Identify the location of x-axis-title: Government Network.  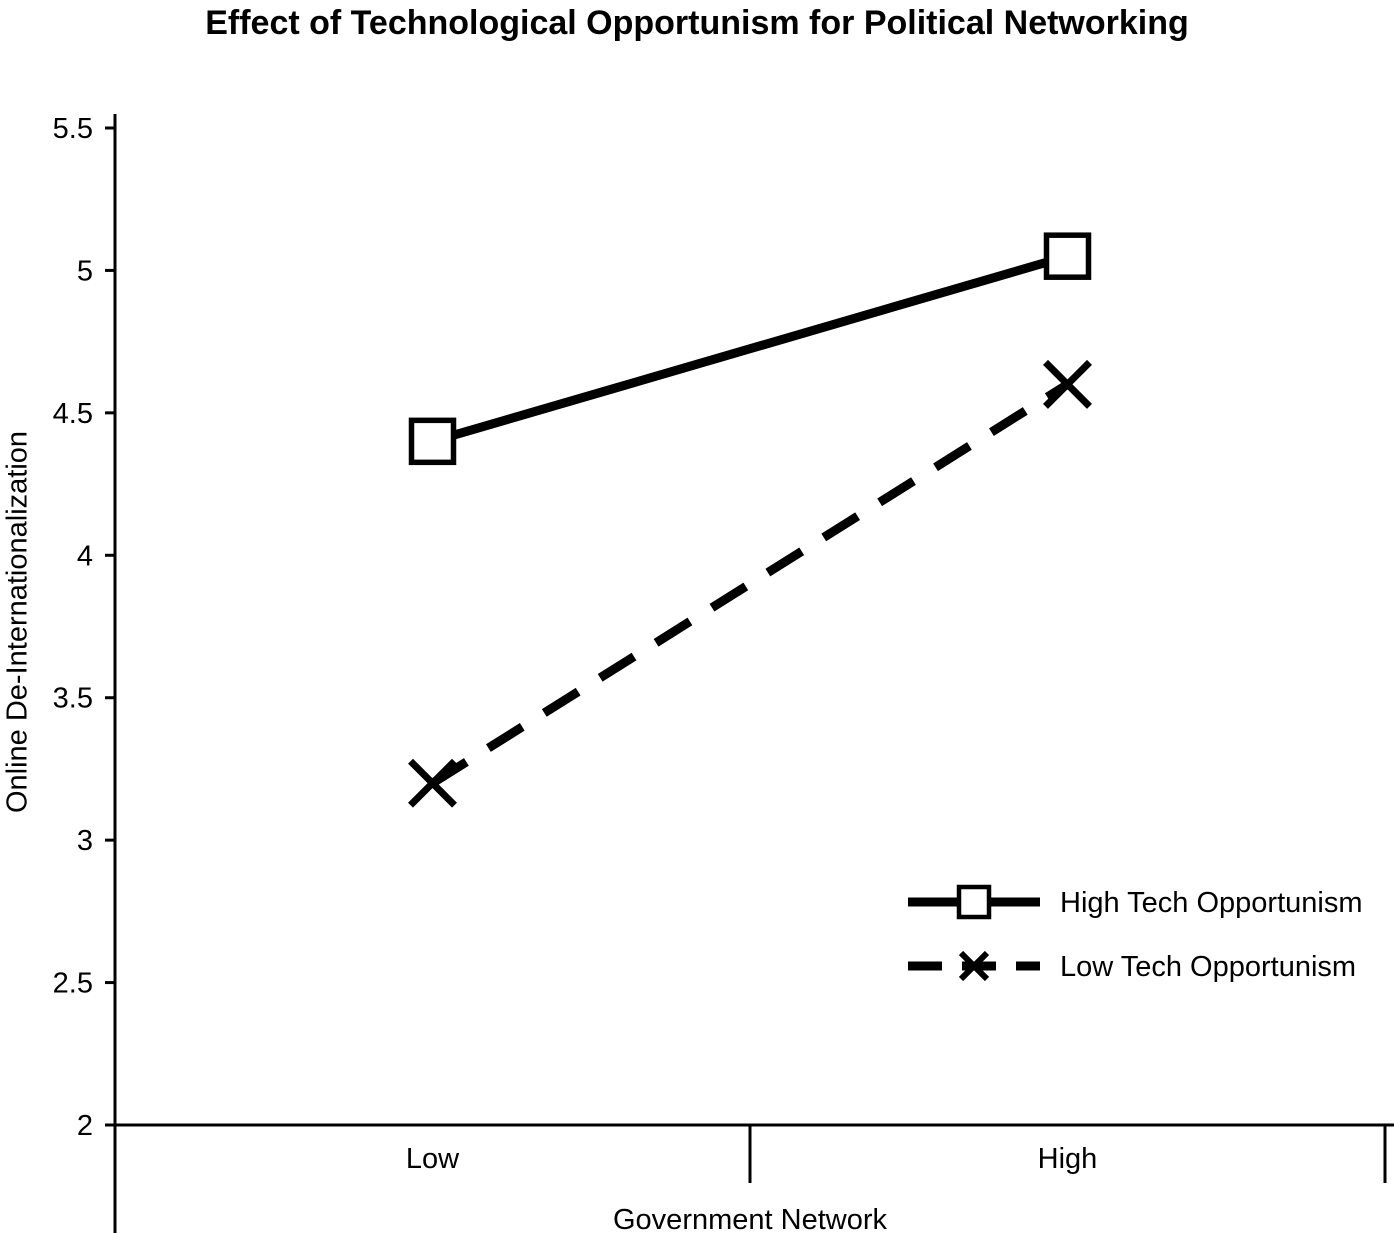
(750, 1218).